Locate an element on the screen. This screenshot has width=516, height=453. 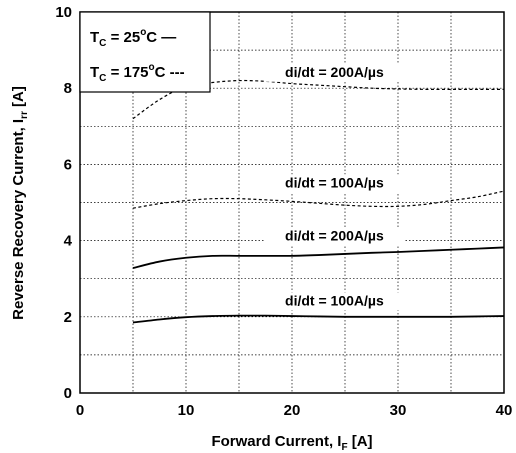
curve-label-2: di/dt = 100A/µs is located at coordinates (334, 182).